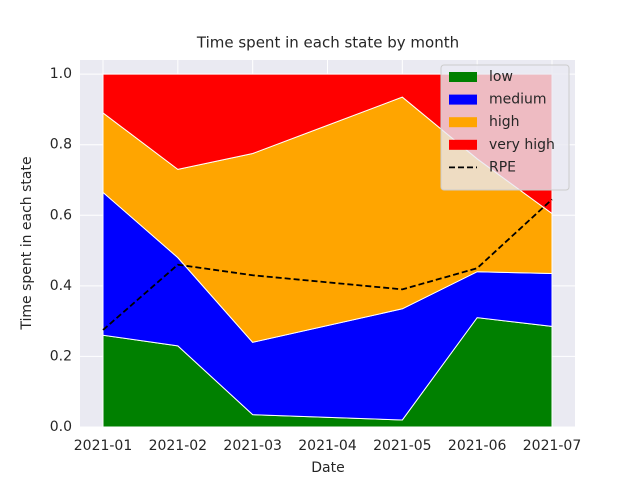 The width and height of the screenshot is (640, 480). Describe the element at coordinates (327, 43) in the screenshot. I see `chart-title: Time spent in each state by month` at that location.